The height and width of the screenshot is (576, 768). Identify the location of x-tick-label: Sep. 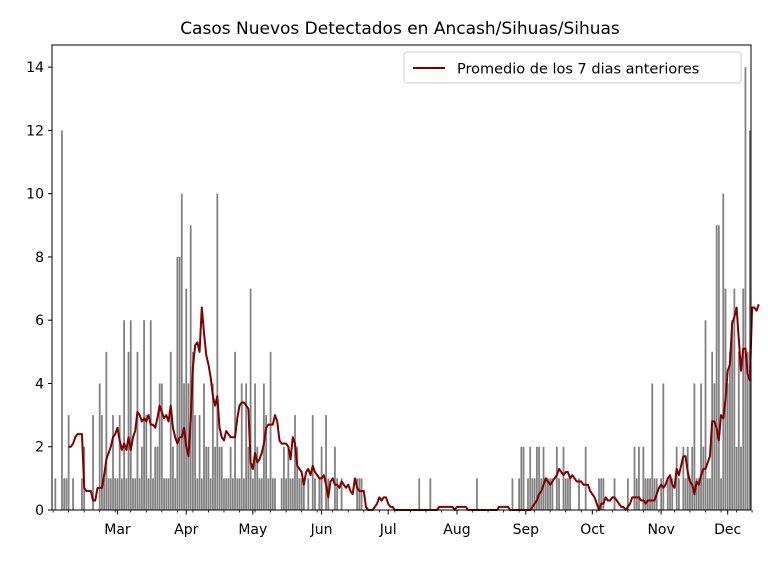
(526, 530).